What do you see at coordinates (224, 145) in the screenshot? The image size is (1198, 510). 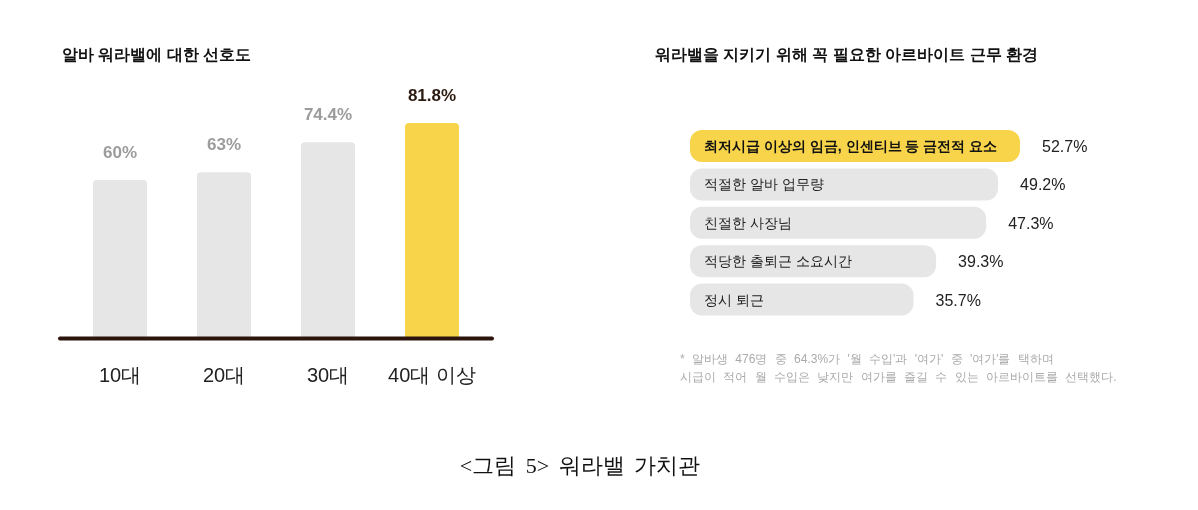 I see `data-label: 63%` at bounding box center [224, 145].